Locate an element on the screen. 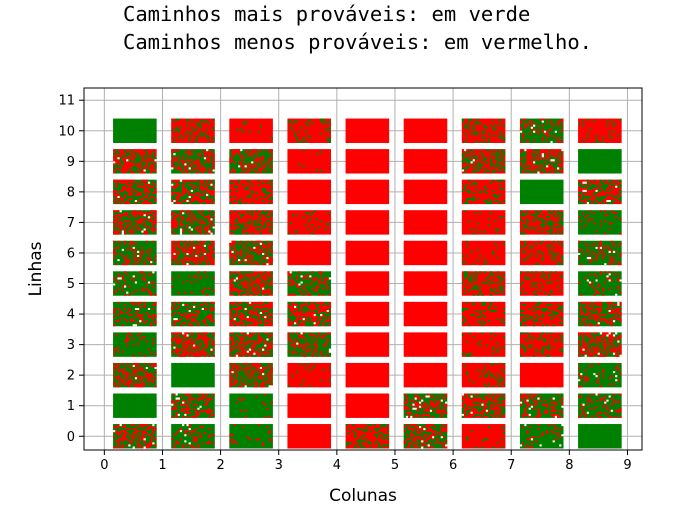 This screenshot has width=678, height=511. y-tick-label: 11 is located at coordinates (66, 101).